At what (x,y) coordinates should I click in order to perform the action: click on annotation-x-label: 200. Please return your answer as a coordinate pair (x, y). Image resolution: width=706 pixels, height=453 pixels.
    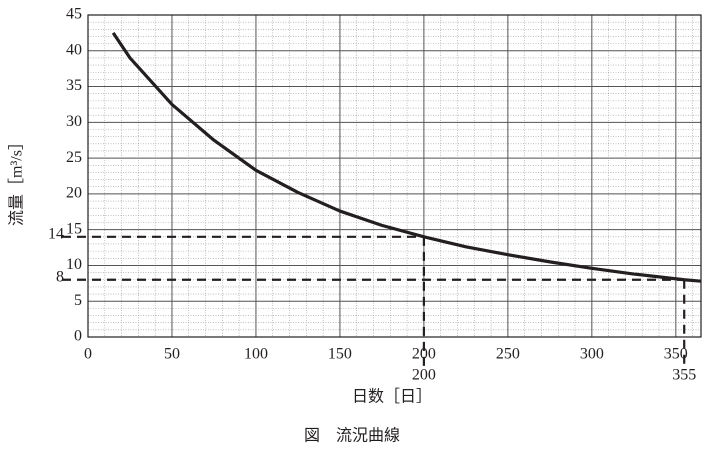
    Looking at the image, I should click on (424, 375).